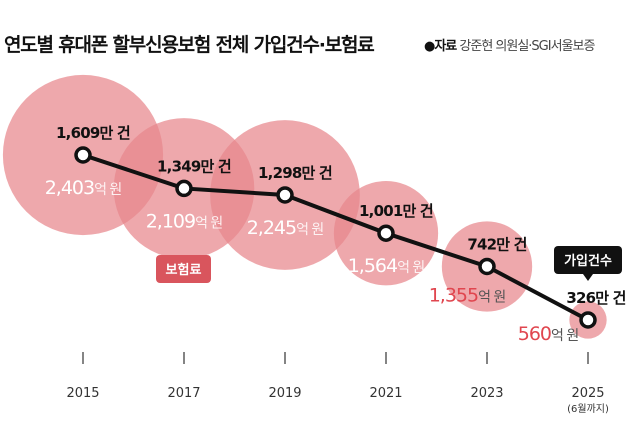  I want to click on premium-label: 2,109억 원, so click(184, 221).